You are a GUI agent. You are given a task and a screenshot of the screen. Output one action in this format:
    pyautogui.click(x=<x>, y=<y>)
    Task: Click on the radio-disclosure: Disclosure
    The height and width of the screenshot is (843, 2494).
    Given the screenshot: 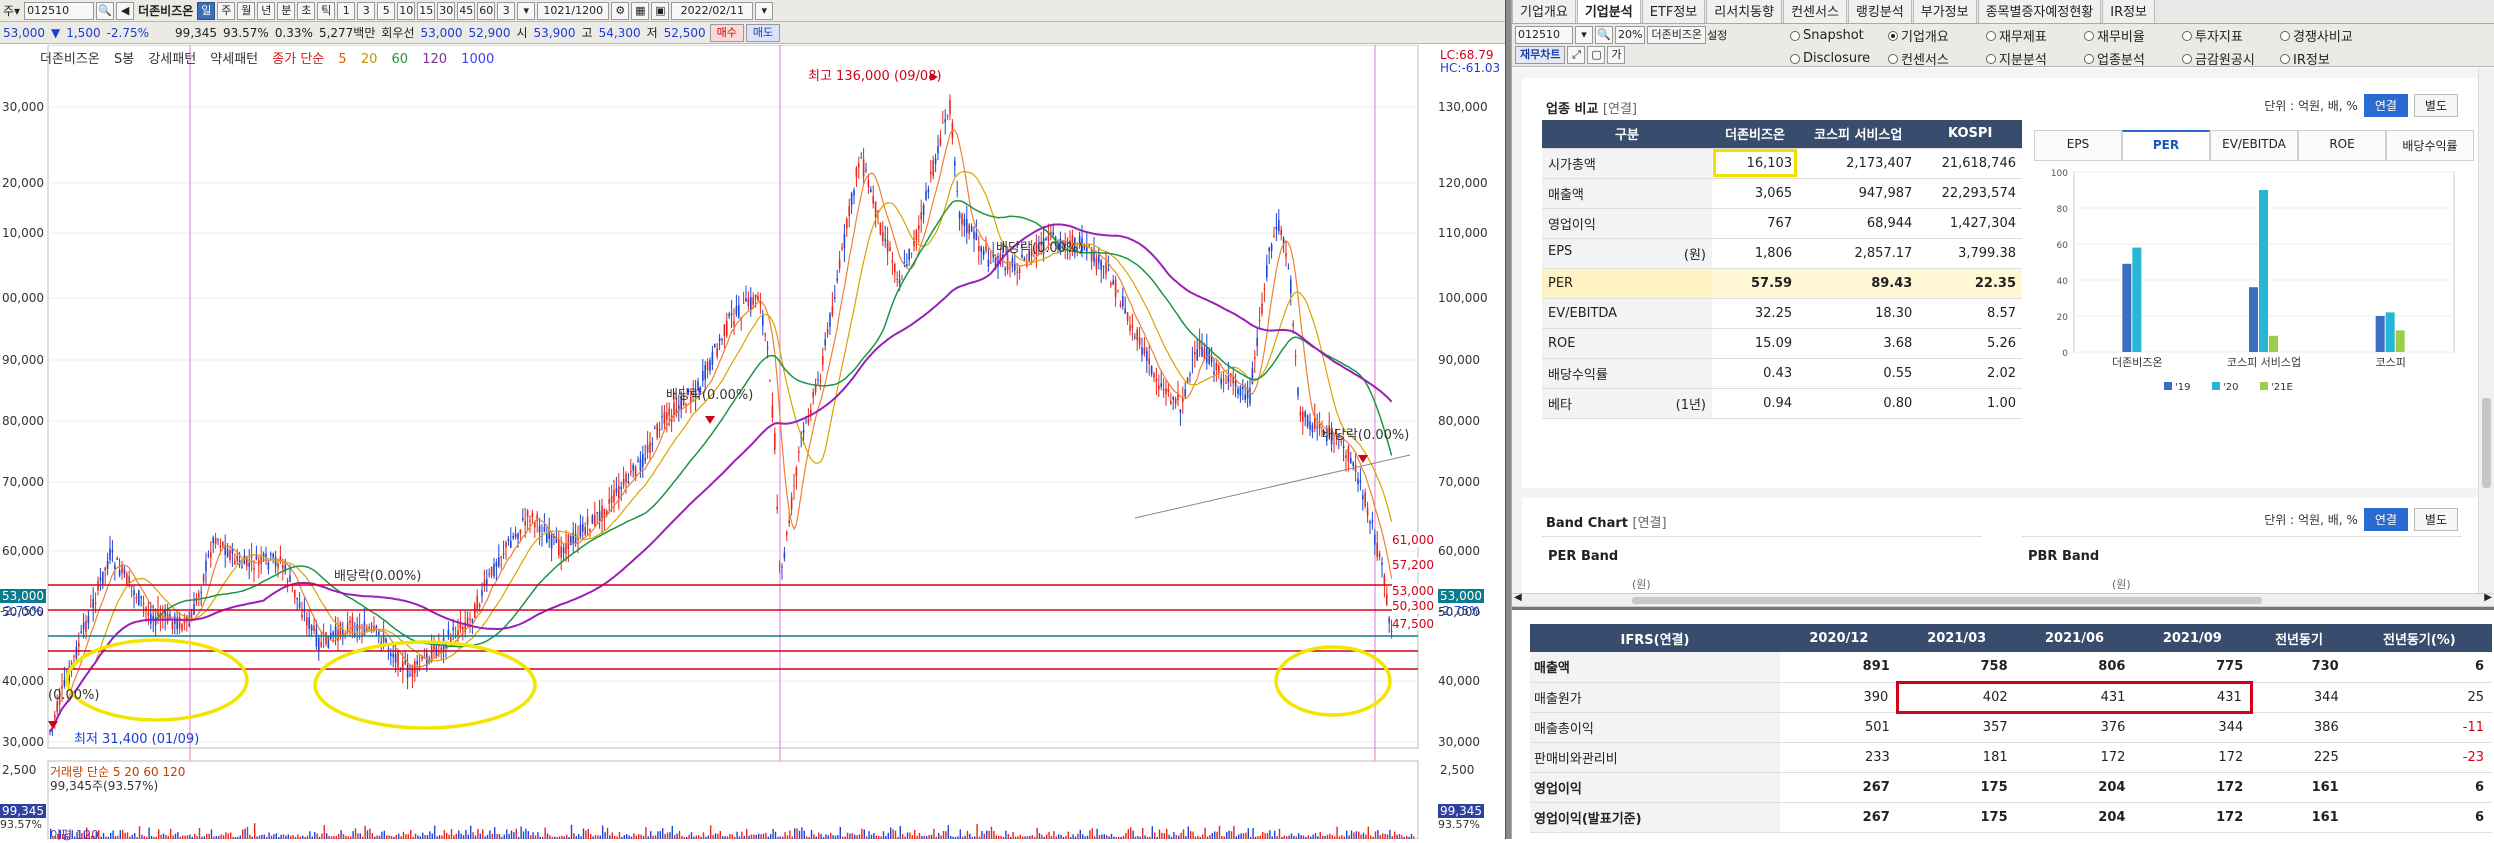 What is the action you would take?
    pyautogui.click(x=1836, y=58)
    